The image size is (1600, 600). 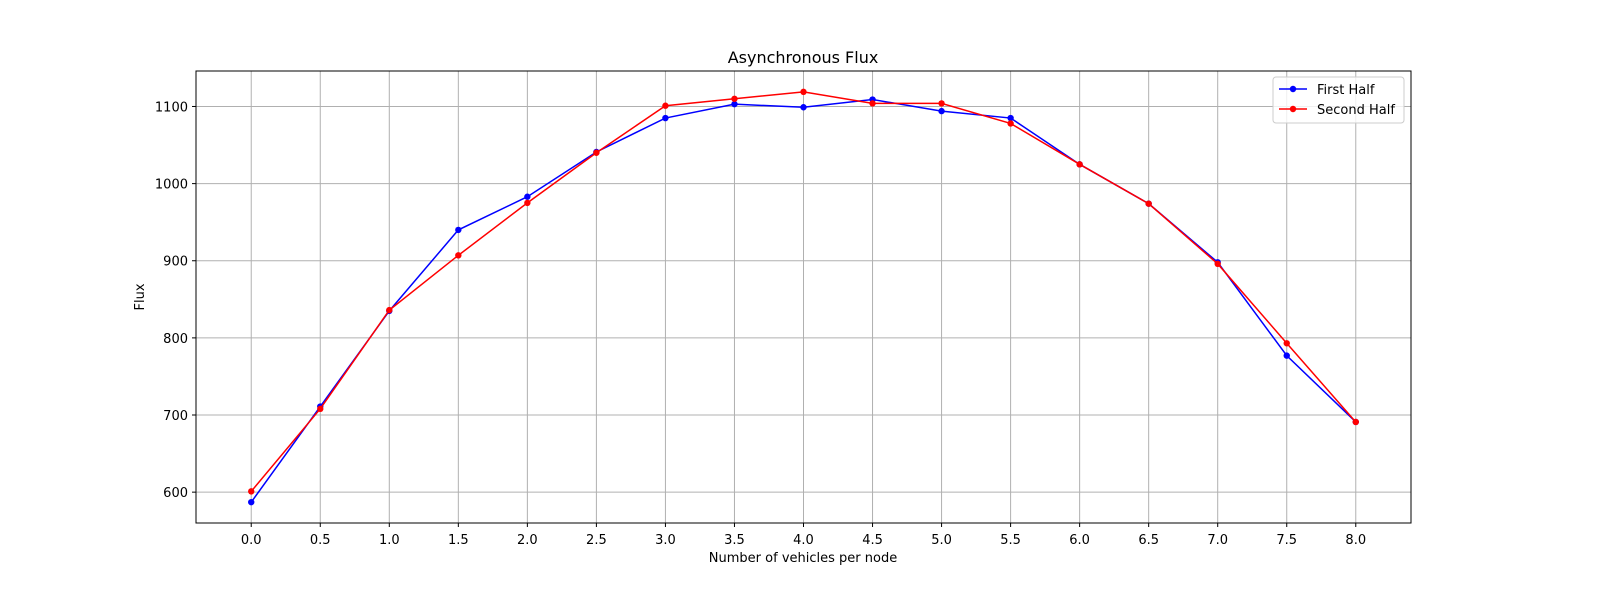 I want to click on y-tick-label: 900, so click(x=175, y=262).